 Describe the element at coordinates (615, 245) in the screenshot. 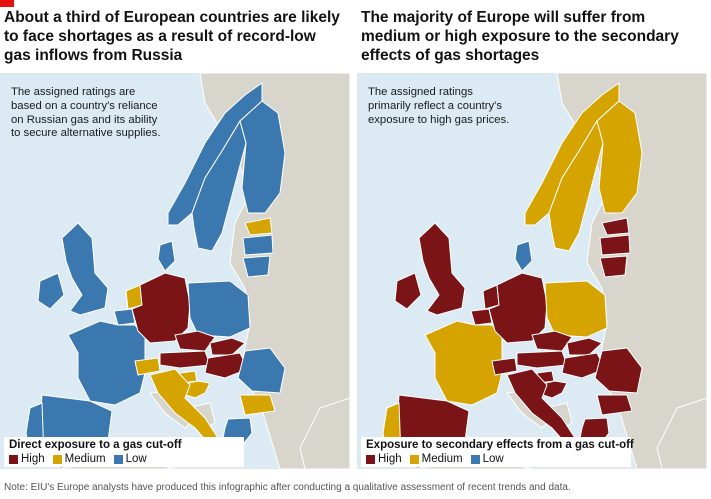

I see `right-country-latvia` at that location.